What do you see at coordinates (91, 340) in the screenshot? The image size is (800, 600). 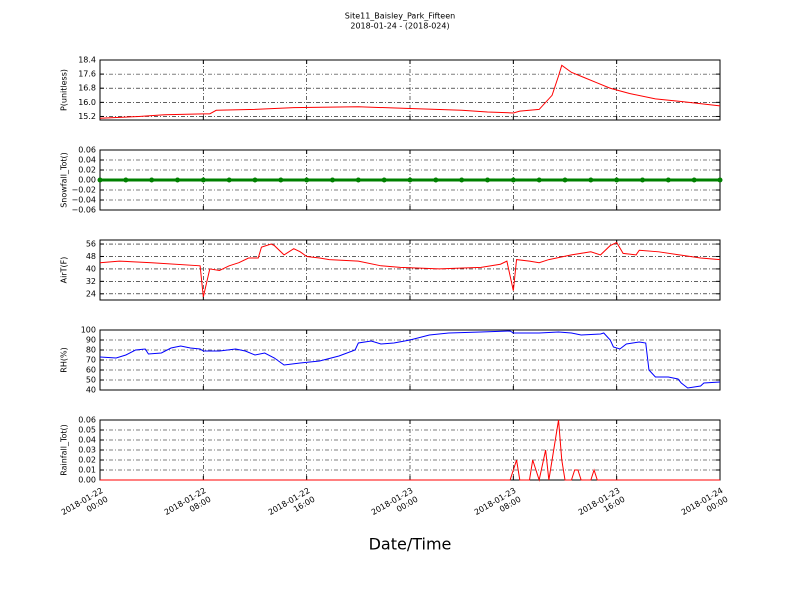 I see `y-tick-label: 90` at bounding box center [91, 340].